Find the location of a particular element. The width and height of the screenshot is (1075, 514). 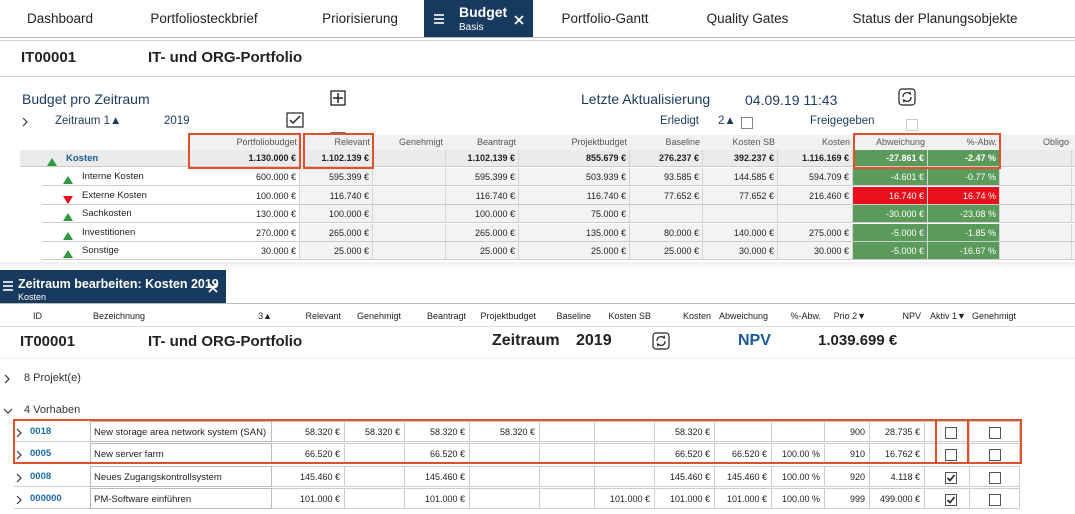

released-checkbox is located at coordinates (912, 124).